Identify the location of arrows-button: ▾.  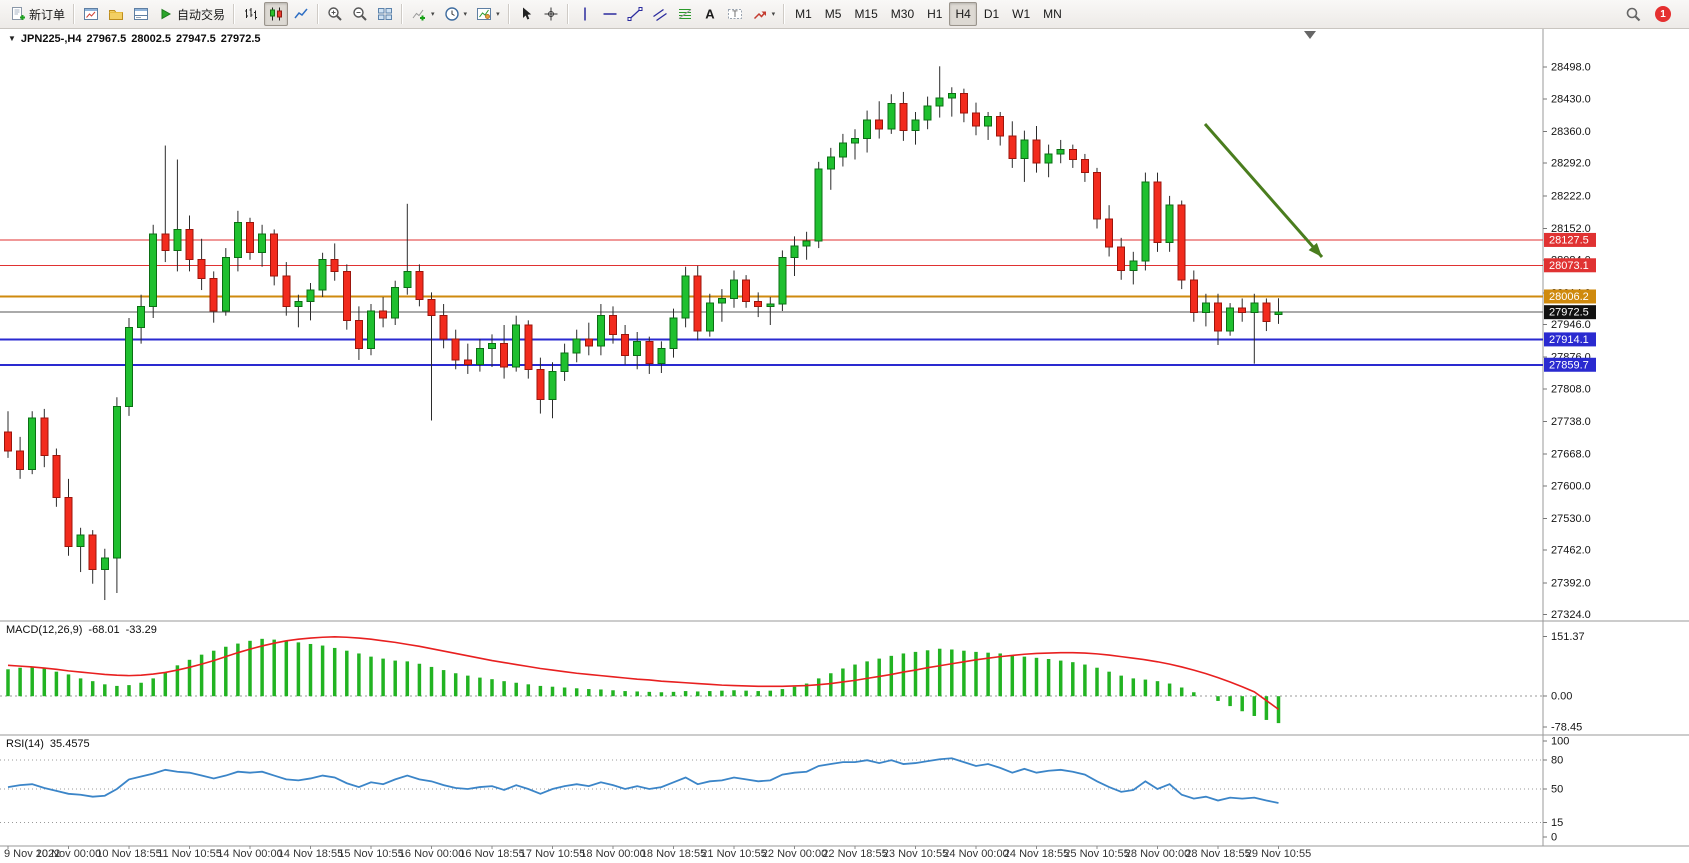
(764, 14).